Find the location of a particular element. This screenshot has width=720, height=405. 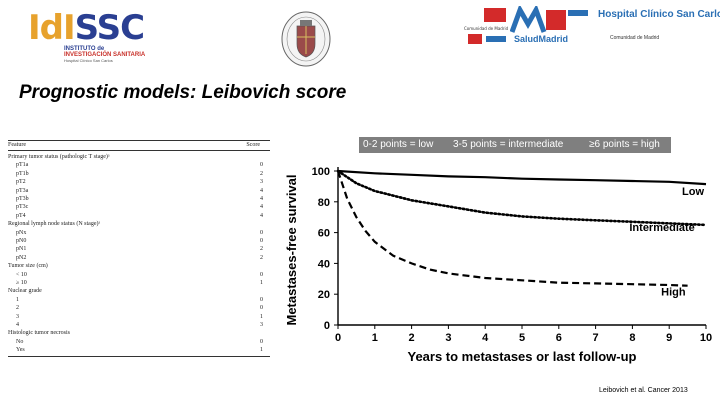

table-row: pT3a 4 is located at coordinates (139, 192).